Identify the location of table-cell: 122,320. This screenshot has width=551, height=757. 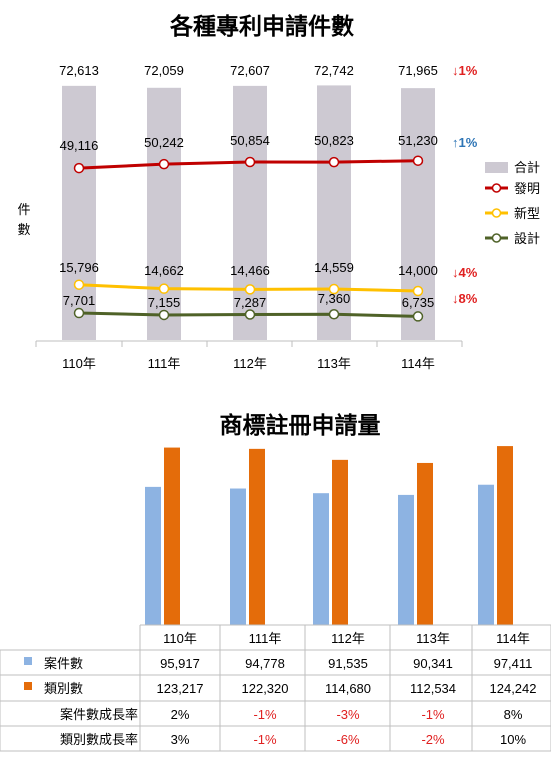
(265, 688).